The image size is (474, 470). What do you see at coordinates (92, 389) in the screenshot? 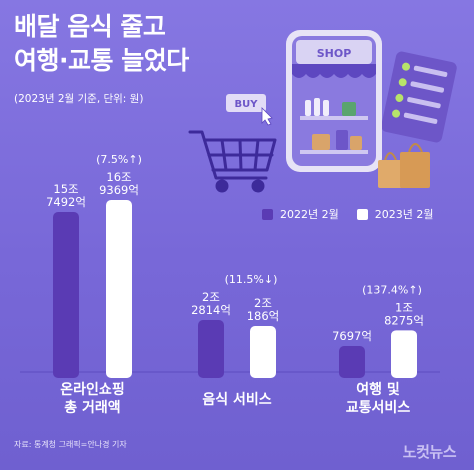
I see `category-label-0: 온라인쇼핑` at bounding box center [92, 389].